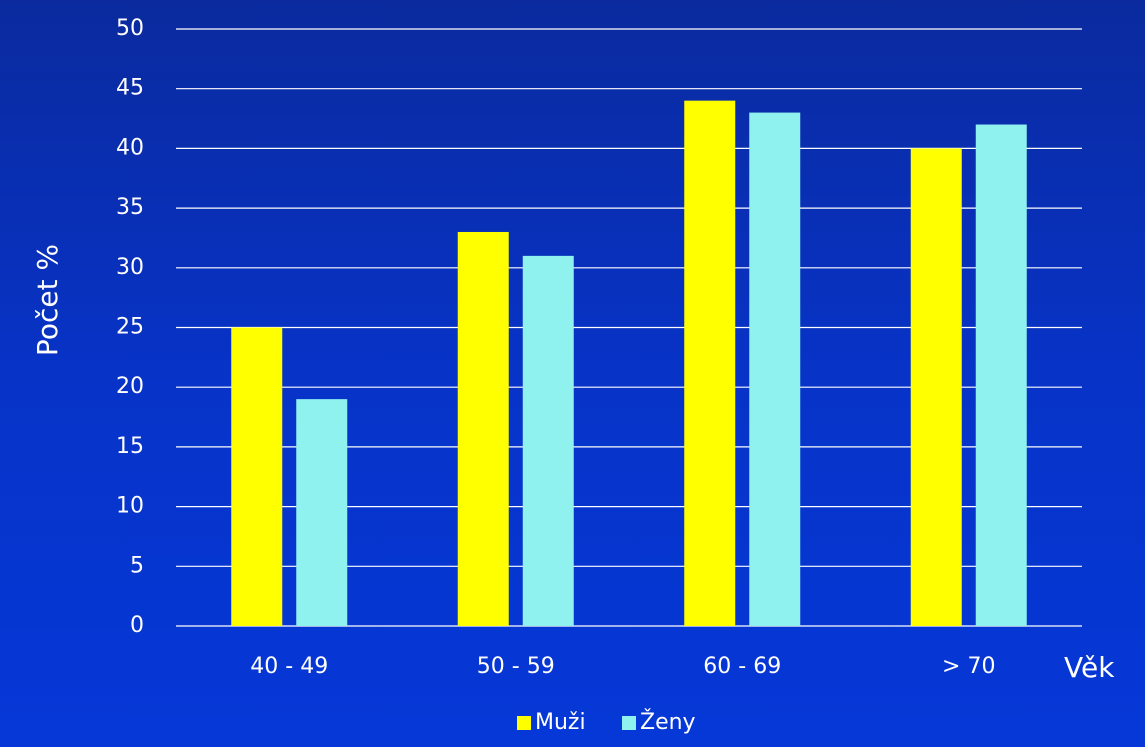  Describe the element at coordinates (130, 147) in the screenshot. I see `y-tick-label: 40` at that location.